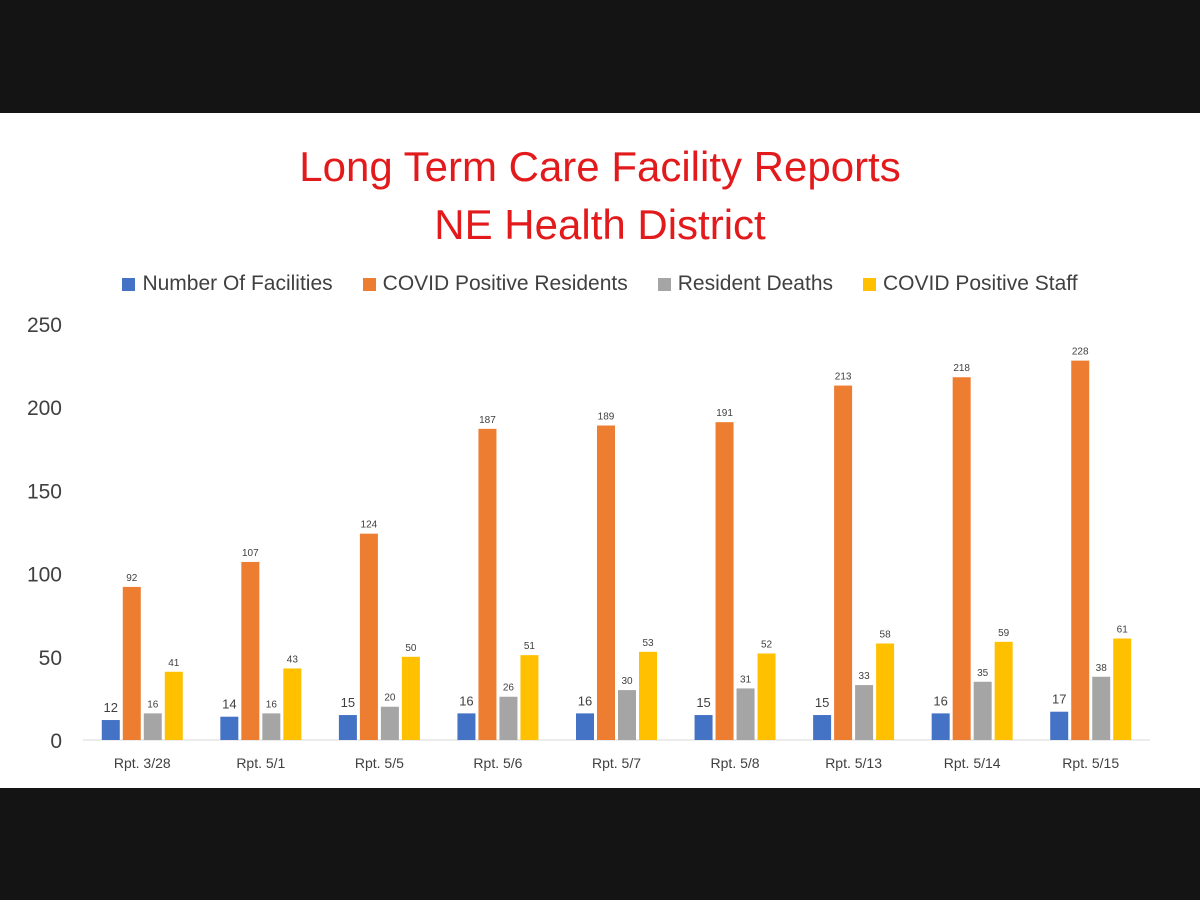 The height and width of the screenshot is (900, 1200). What do you see at coordinates (870, 284) in the screenshot?
I see `legend-swatch-positive-staff` at bounding box center [870, 284].